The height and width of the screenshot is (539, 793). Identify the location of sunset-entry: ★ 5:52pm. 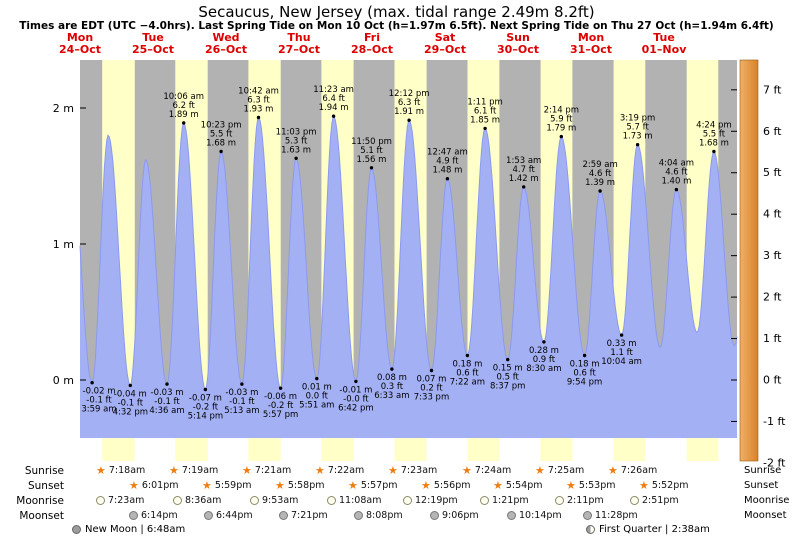
(664, 485).